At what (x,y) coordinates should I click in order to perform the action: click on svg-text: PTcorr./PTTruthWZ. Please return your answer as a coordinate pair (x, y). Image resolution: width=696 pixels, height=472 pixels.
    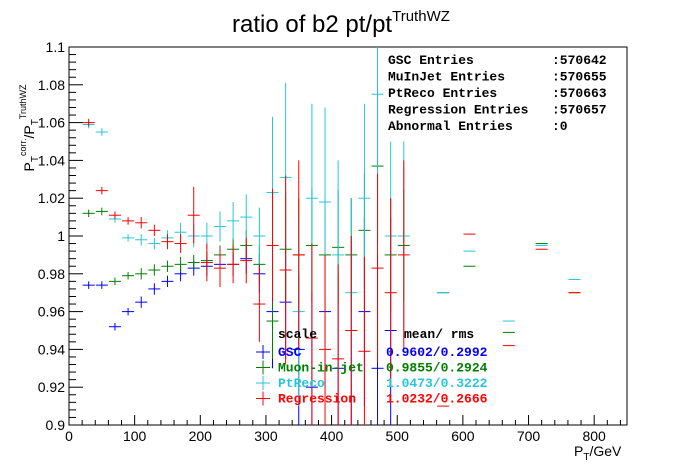
    Looking at the image, I should click on (29, 127).